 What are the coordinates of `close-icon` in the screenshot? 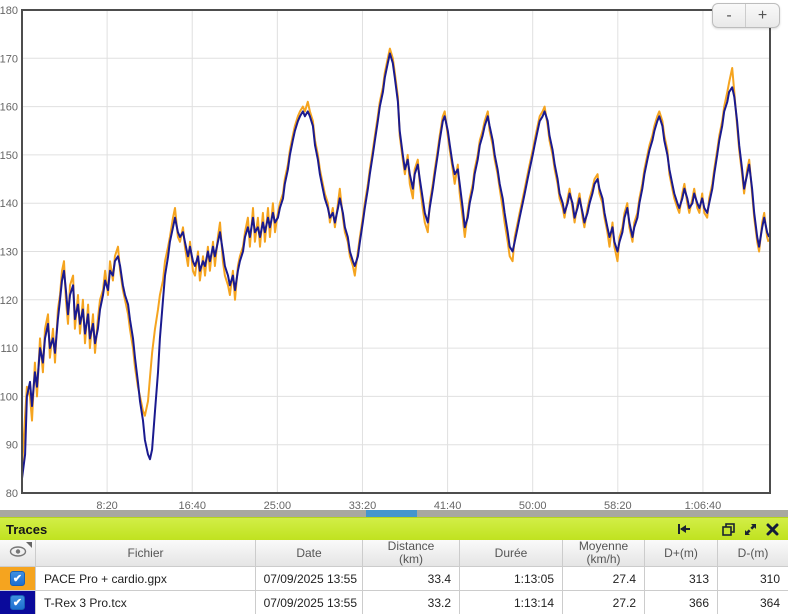 It's located at (772, 529).